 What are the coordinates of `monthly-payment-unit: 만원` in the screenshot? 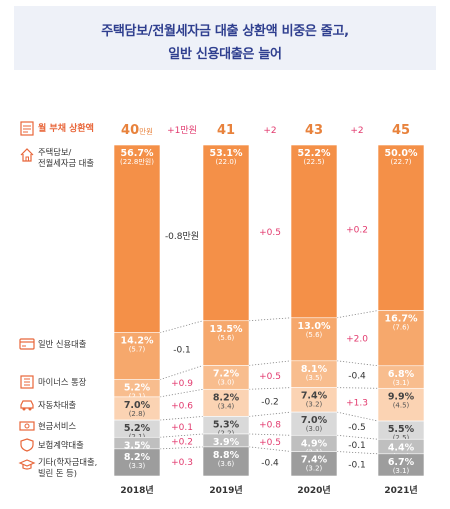 It's located at (146, 131).